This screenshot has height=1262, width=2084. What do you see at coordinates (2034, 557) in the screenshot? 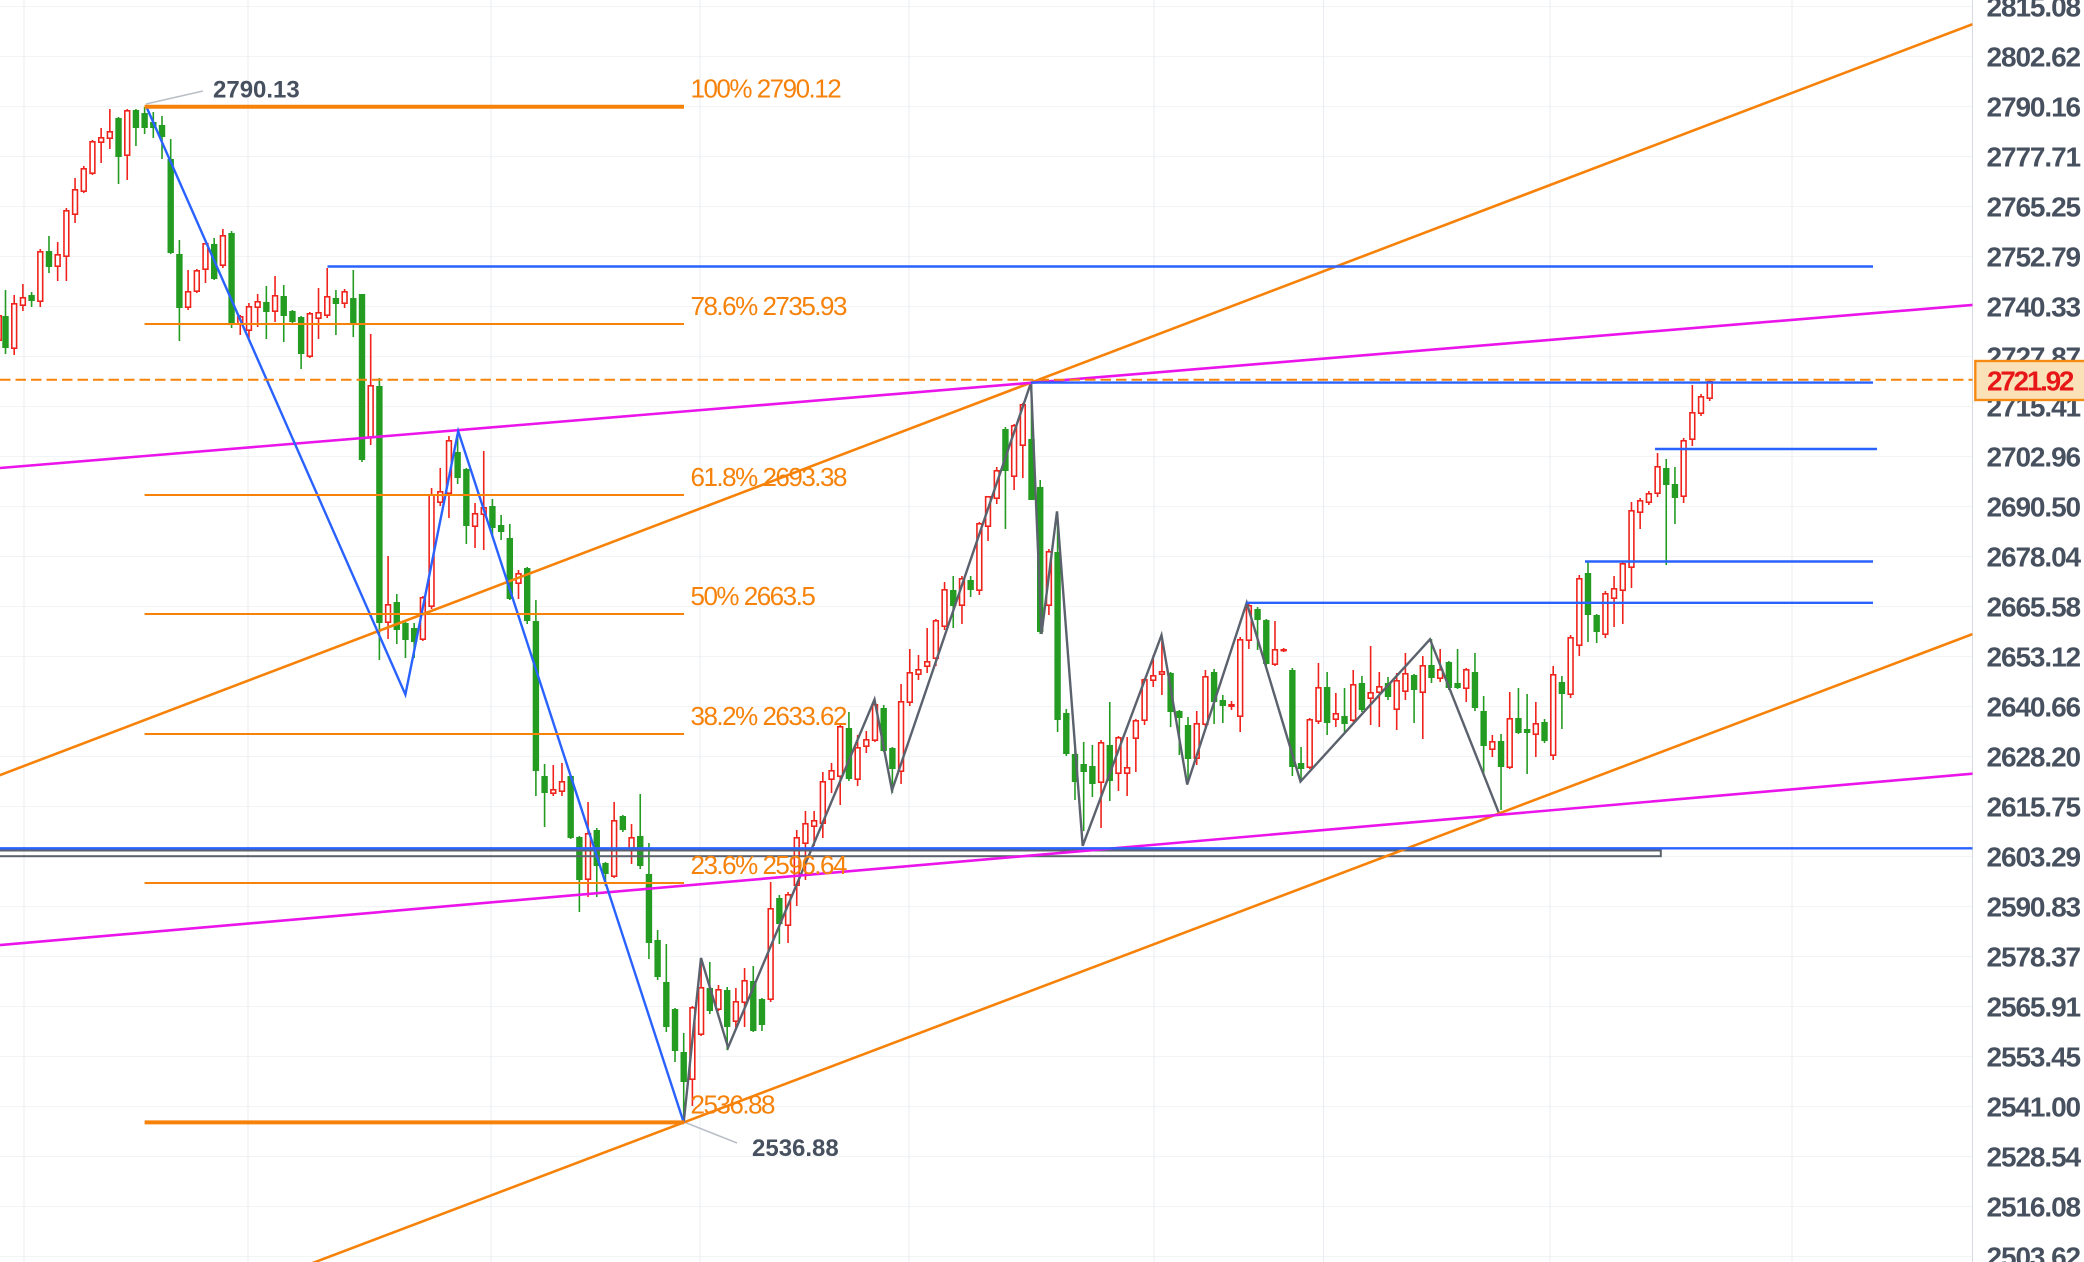
I see `svg-text: 2678.04` at bounding box center [2034, 557].